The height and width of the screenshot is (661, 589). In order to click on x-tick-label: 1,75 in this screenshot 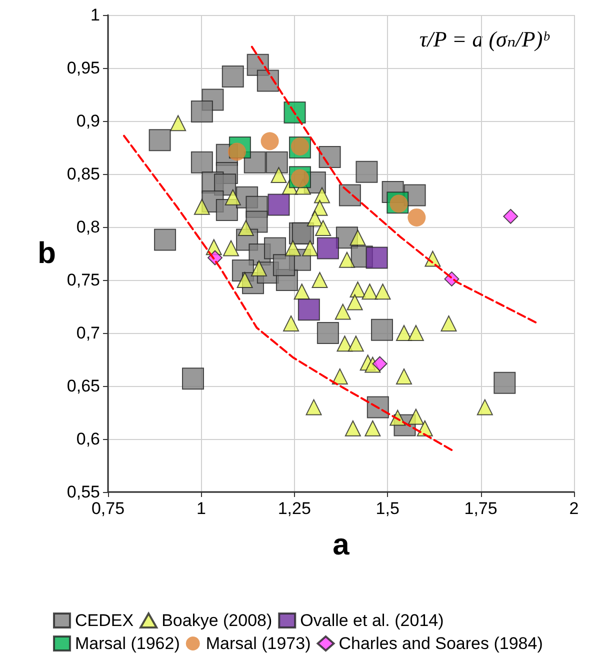, I will do `click(481, 508)`.